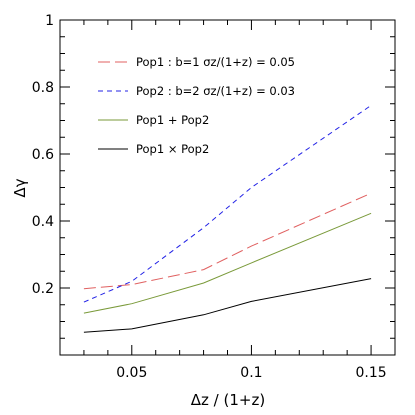 The height and width of the screenshot is (415, 415). I want to click on y-tick-label: 0.4, so click(43, 222).